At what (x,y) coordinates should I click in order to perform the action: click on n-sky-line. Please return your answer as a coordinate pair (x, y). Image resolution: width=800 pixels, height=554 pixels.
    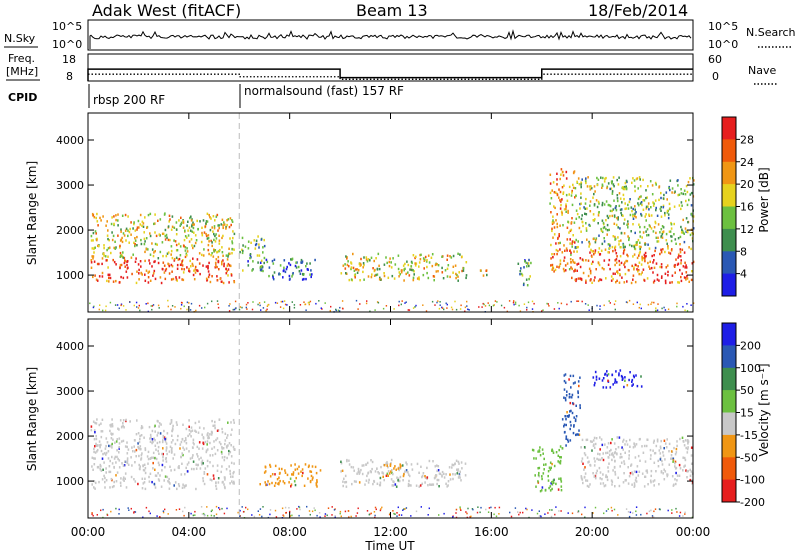
    Looking at the image, I should click on (390, 39).